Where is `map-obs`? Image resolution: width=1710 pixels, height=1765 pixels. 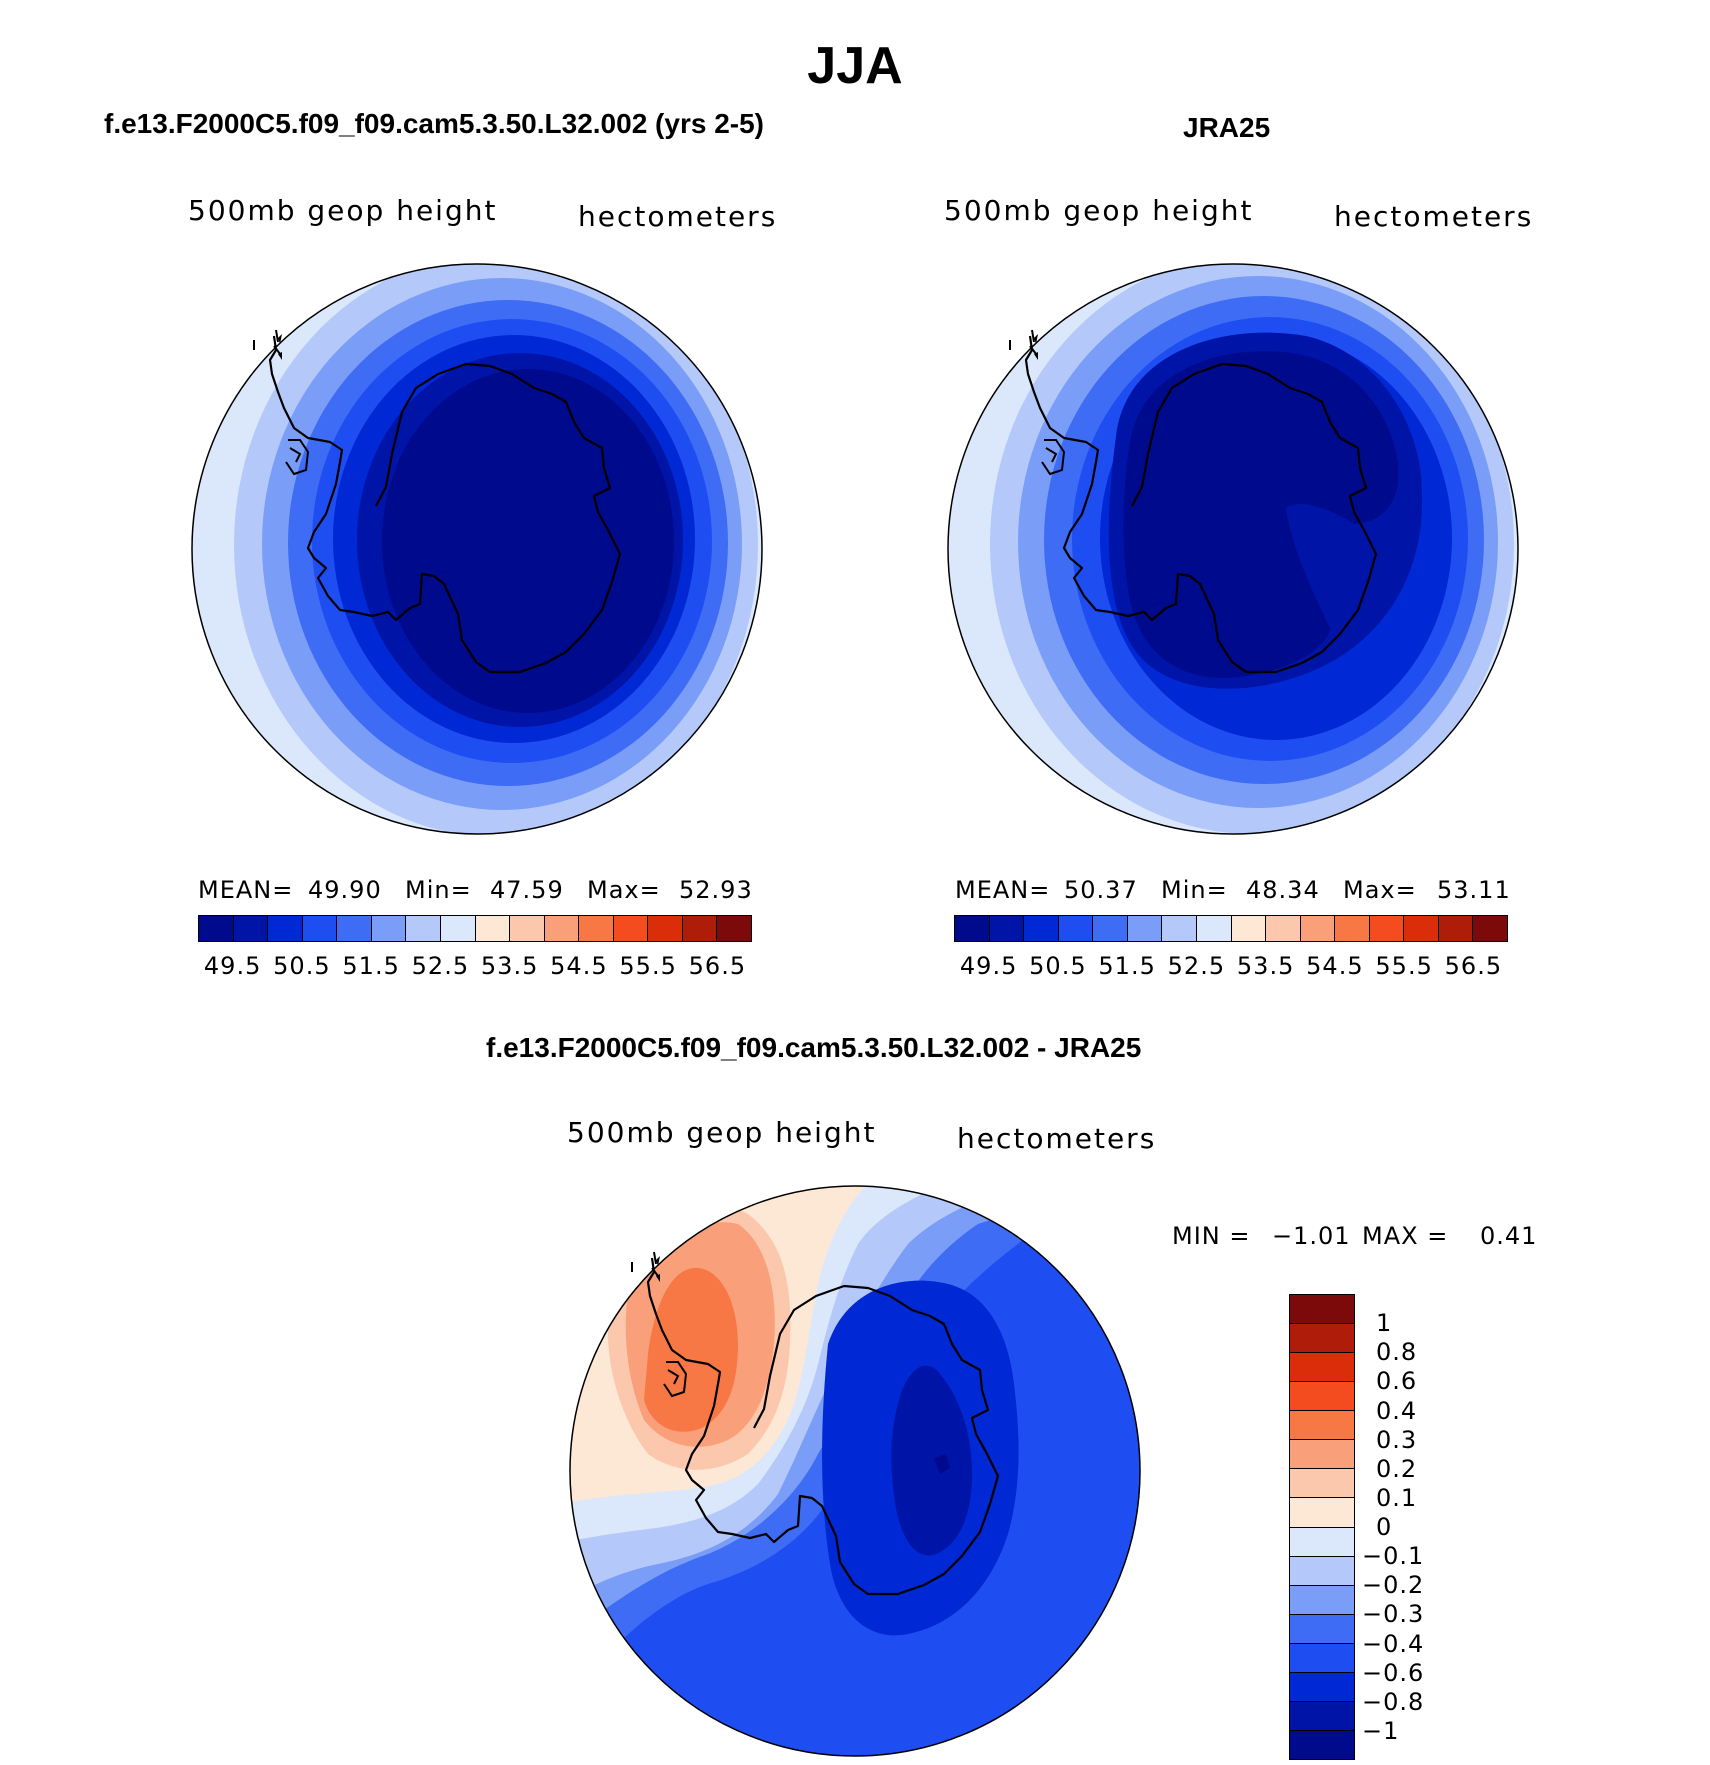 map-obs is located at coordinates (1233, 549).